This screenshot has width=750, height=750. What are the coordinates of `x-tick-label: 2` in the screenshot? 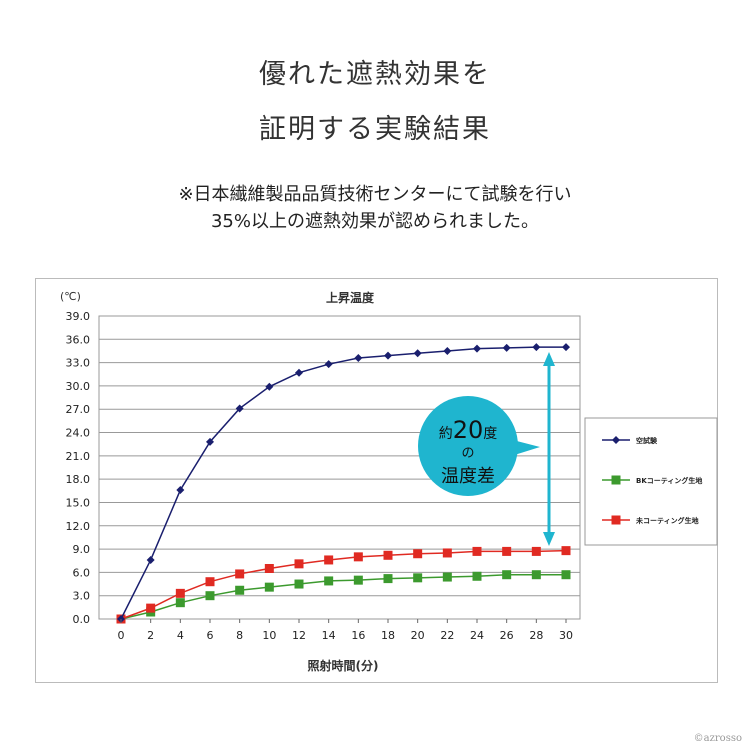 It's located at (150, 635).